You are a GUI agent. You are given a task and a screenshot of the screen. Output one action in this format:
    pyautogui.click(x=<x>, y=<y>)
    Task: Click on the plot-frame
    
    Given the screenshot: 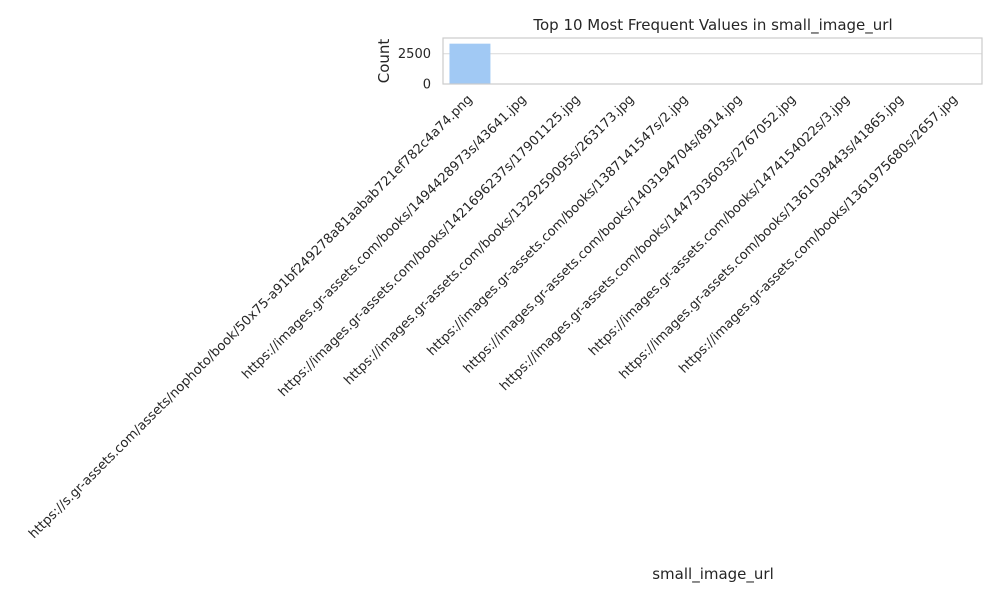 What is the action you would take?
    pyautogui.click(x=712, y=61)
    